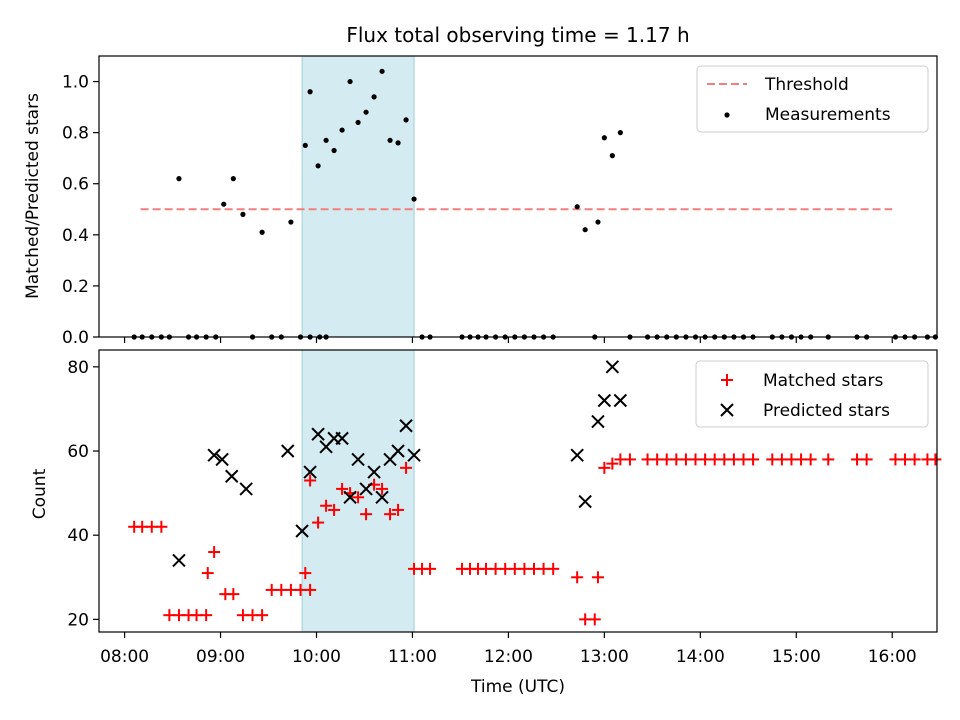  What do you see at coordinates (700, 657) in the screenshot?
I see `count-xtick-label: 14:00` at bounding box center [700, 657].